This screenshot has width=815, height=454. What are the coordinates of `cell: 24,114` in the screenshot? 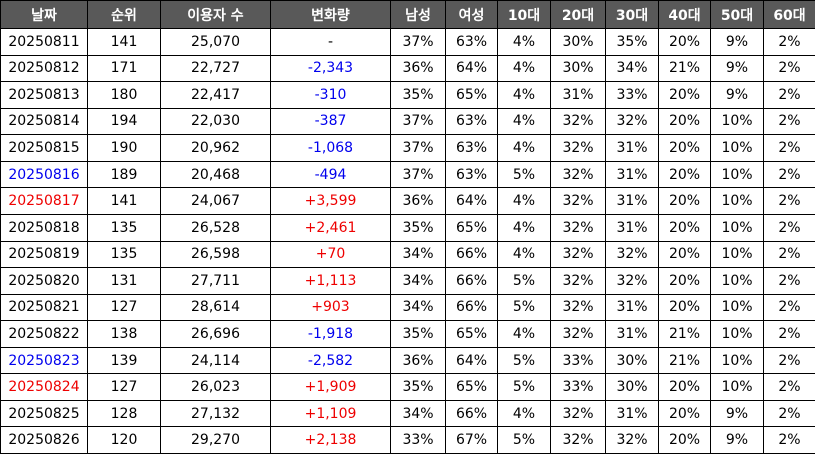 It's located at (215, 360).